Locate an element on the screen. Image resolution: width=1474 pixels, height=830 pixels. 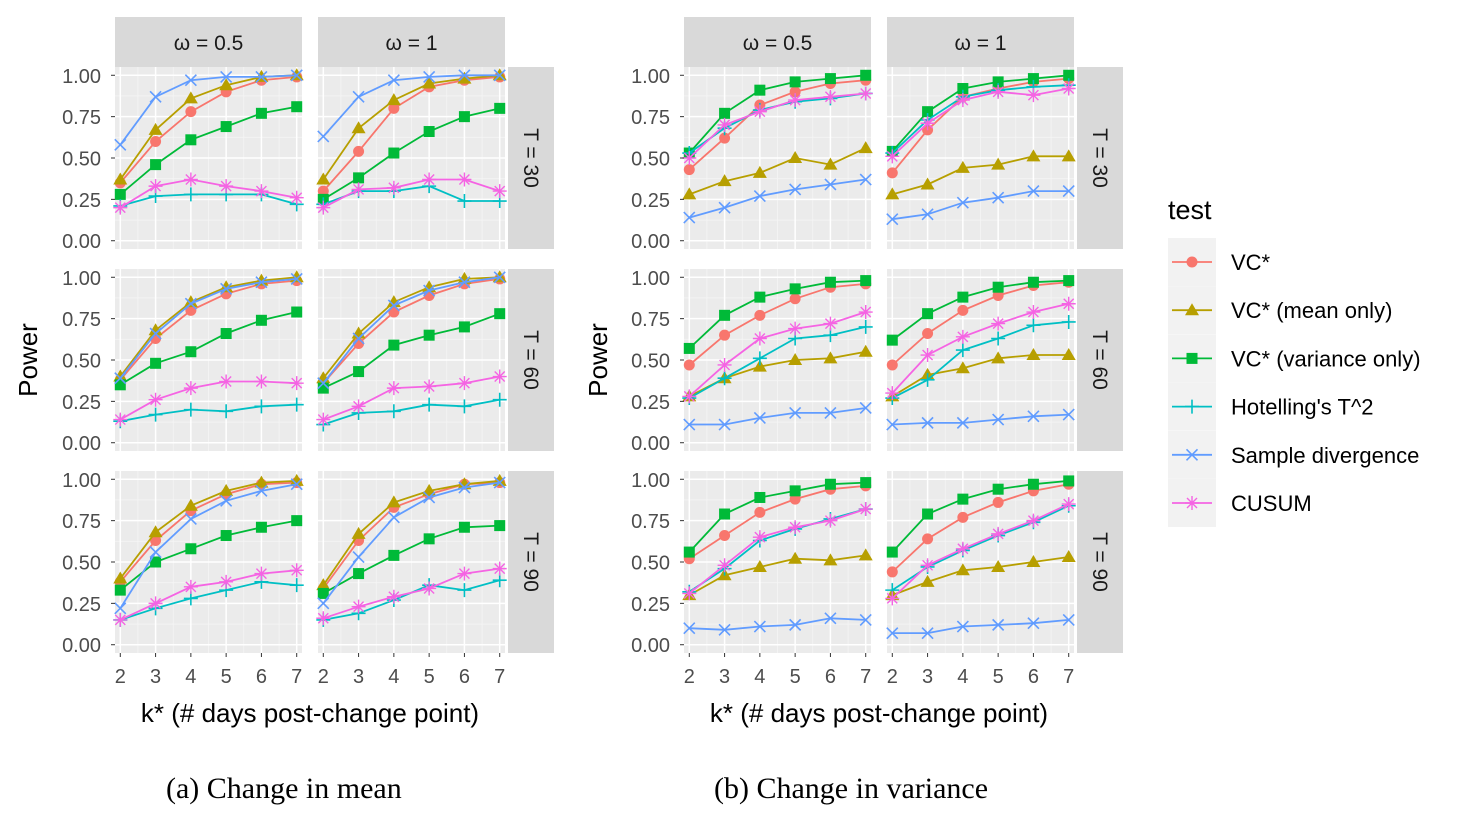
row-strip-label: T = 30 is located at coordinates (530, 158).